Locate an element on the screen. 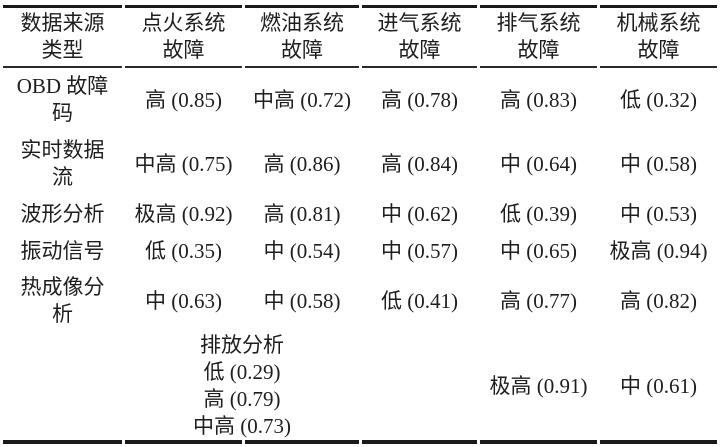  value-cell: 高 (0.83) is located at coordinates (538, 99).